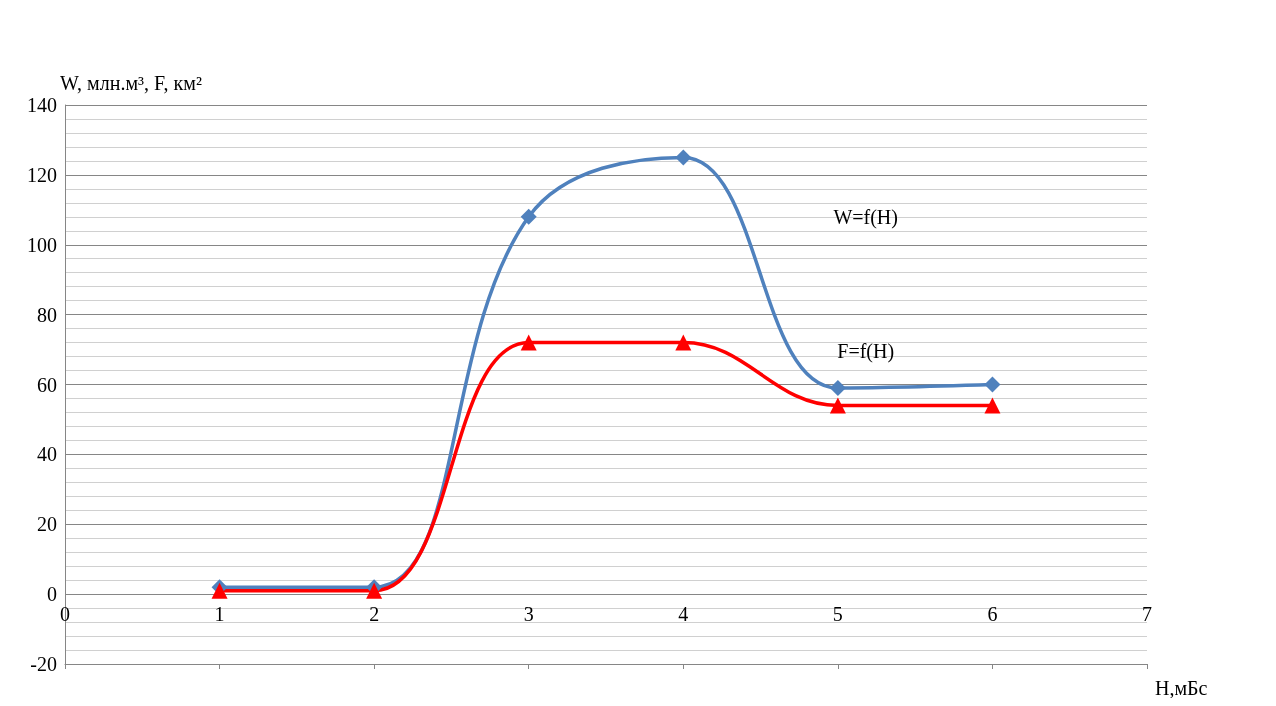  What do you see at coordinates (47, 524) in the screenshot?
I see `y-tick-label: 20` at bounding box center [47, 524].